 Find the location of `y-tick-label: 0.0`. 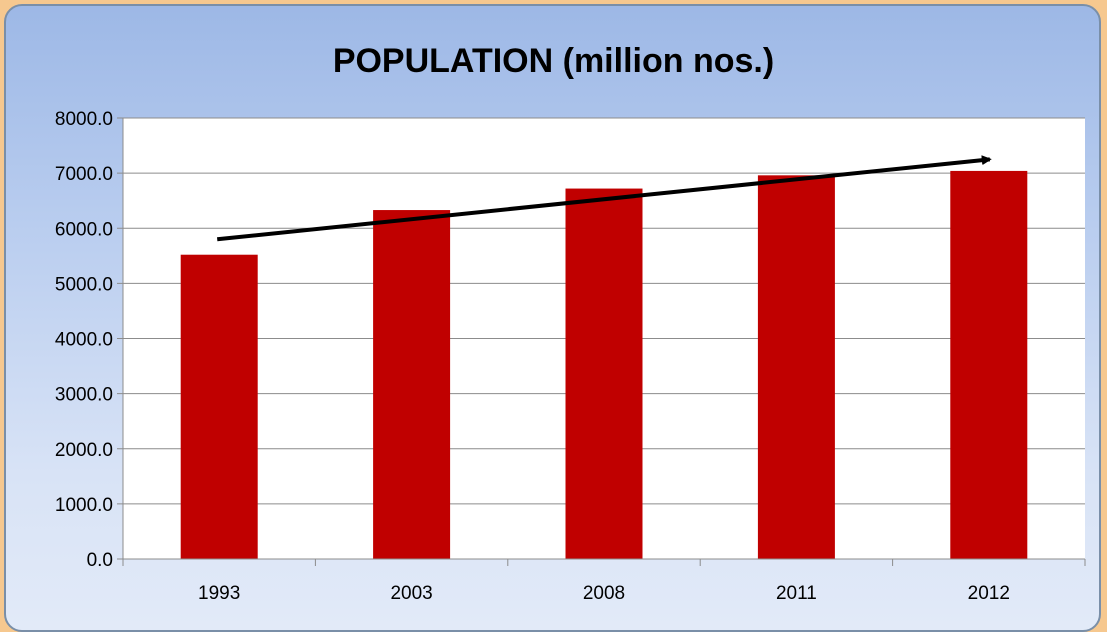

y-tick-label: 0.0 is located at coordinates (100, 560).